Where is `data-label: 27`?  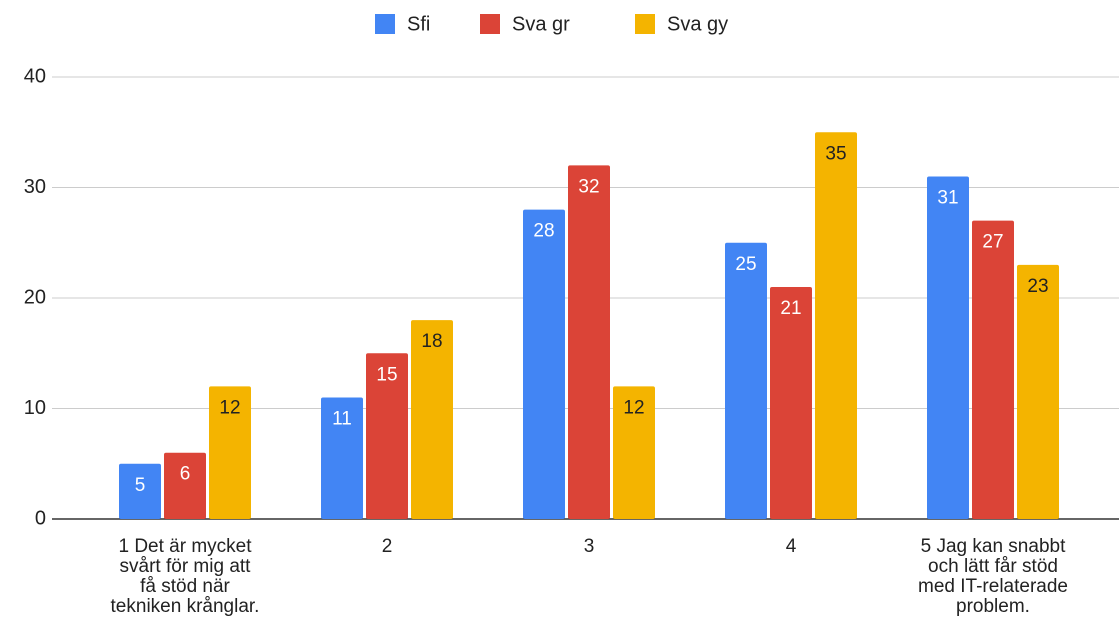
data-label: 27 is located at coordinates (992, 242).